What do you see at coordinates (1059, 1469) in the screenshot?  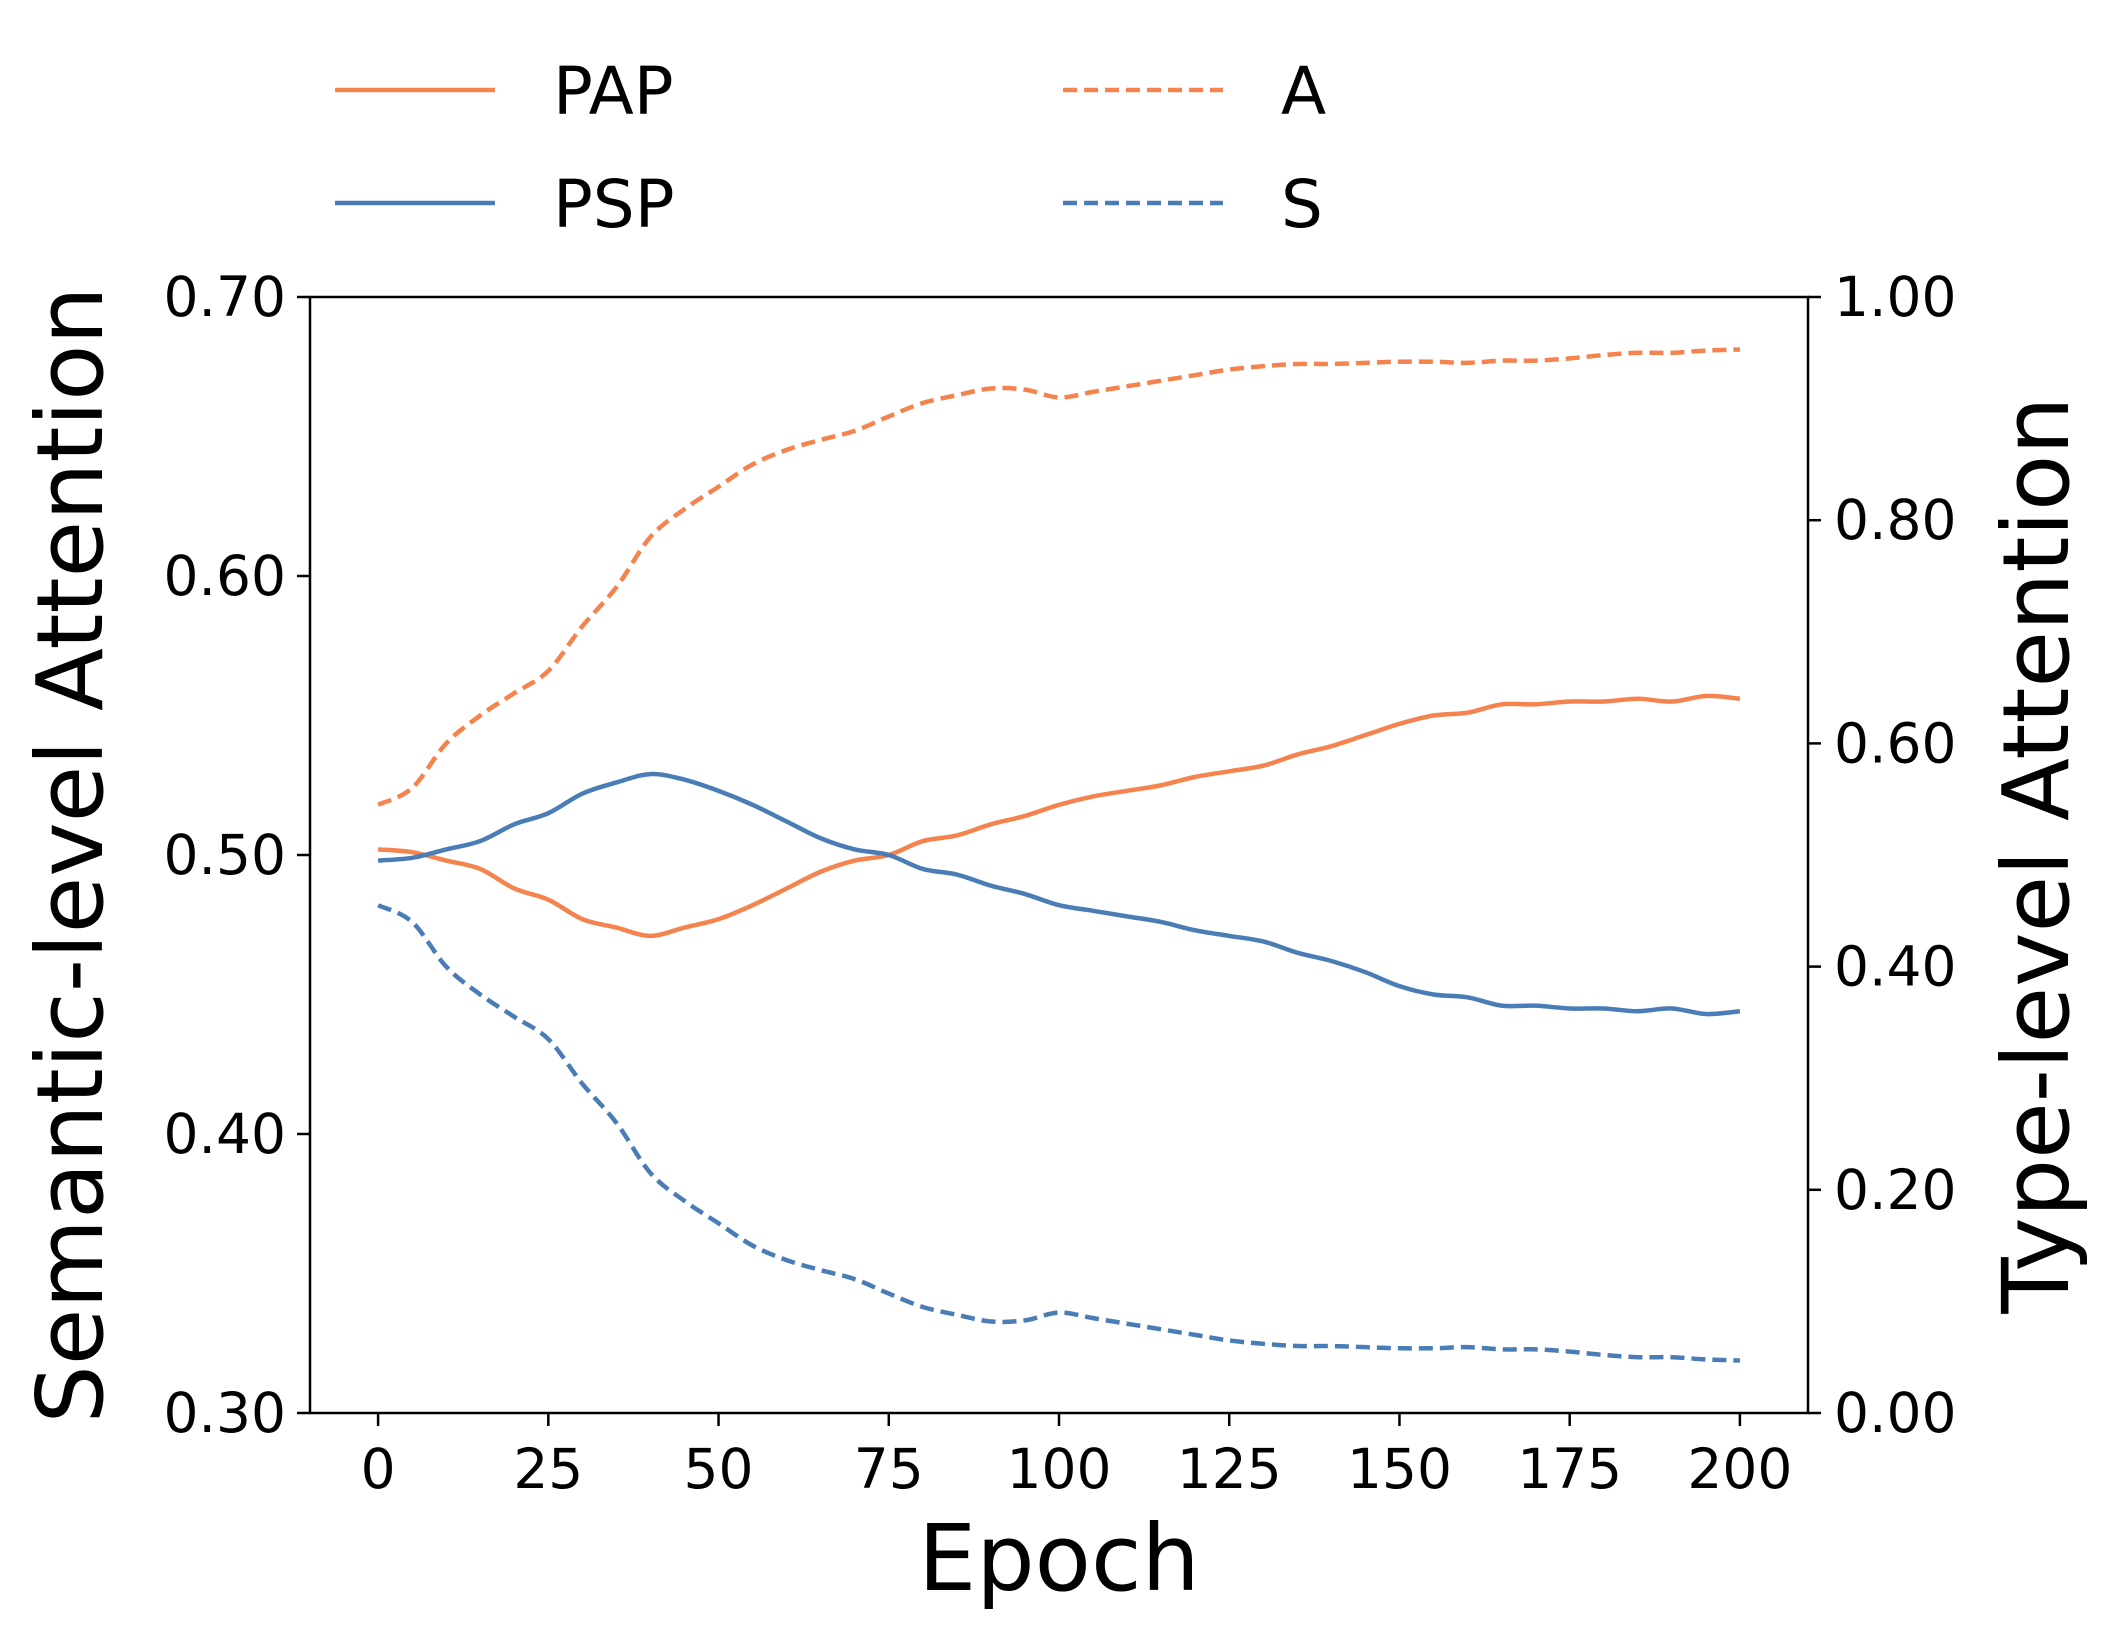 I see `x-tick-label: 100` at bounding box center [1059, 1469].